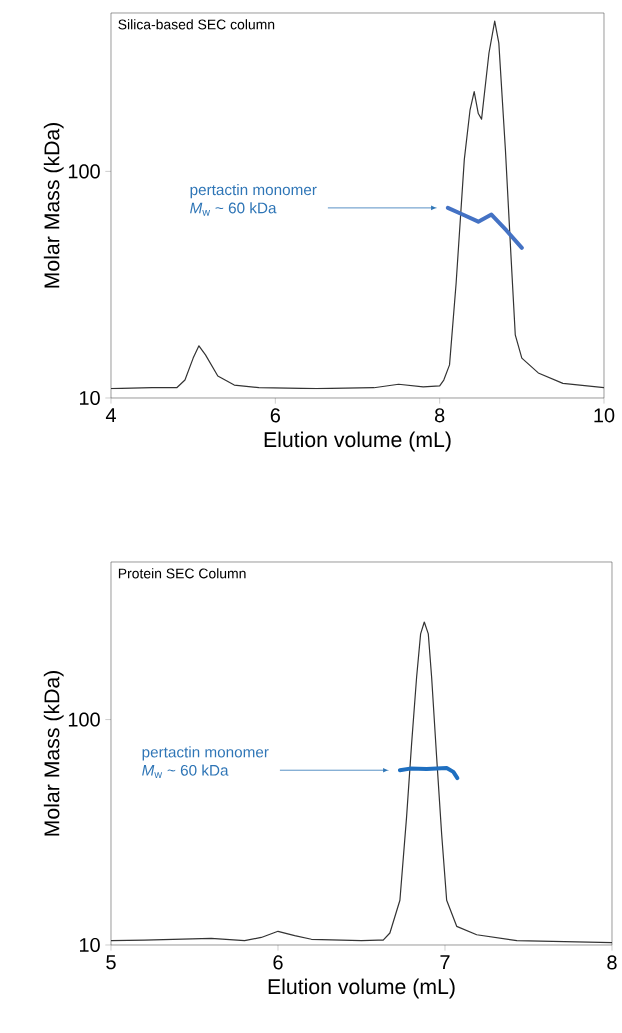 The image size is (622, 1033). Describe the element at coordinates (111, 962) in the screenshot. I see `x-tick-label: 5` at that location.